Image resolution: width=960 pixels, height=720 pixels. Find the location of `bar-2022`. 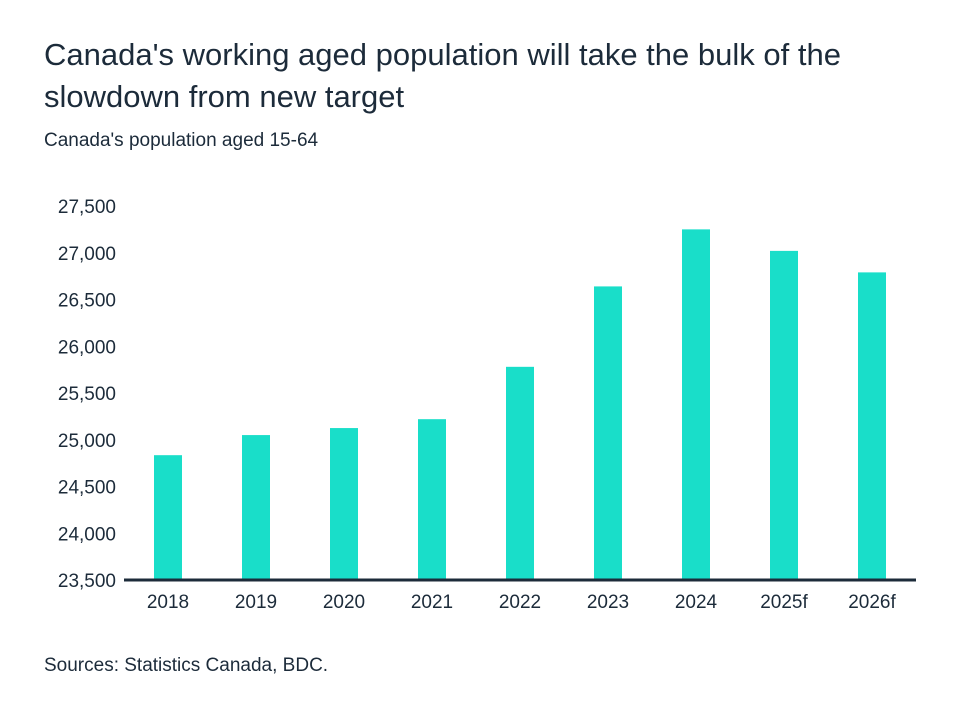

bar-2022 is located at coordinates (520, 473).